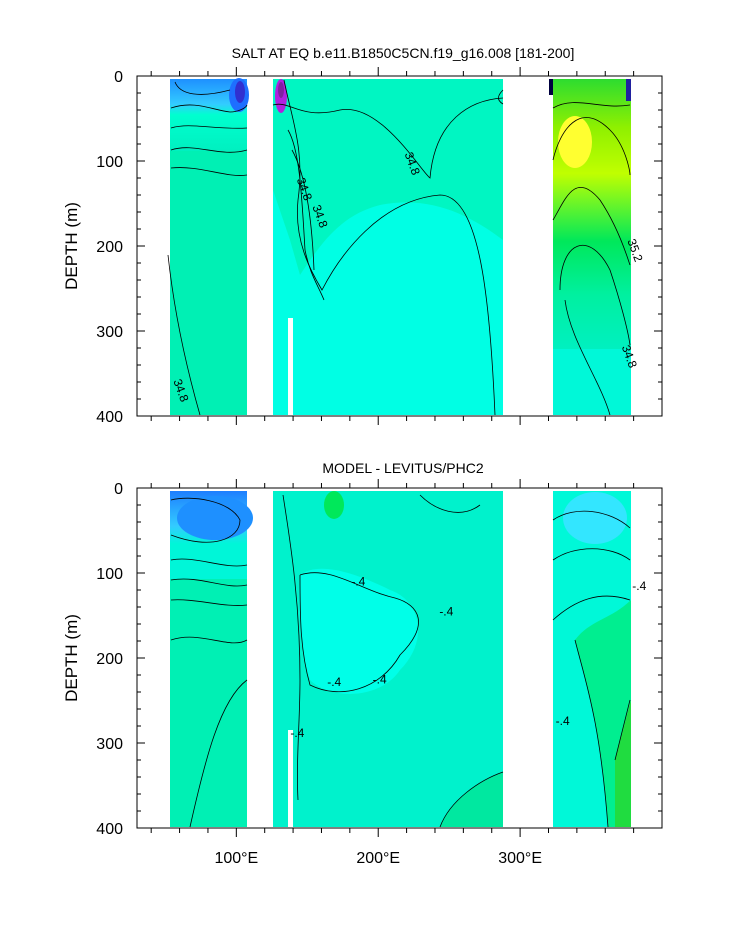 This screenshot has height=945, width=733. What do you see at coordinates (240, 92) in the screenshot?
I see `west-fresh-core-inner` at bounding box center [240, 92].